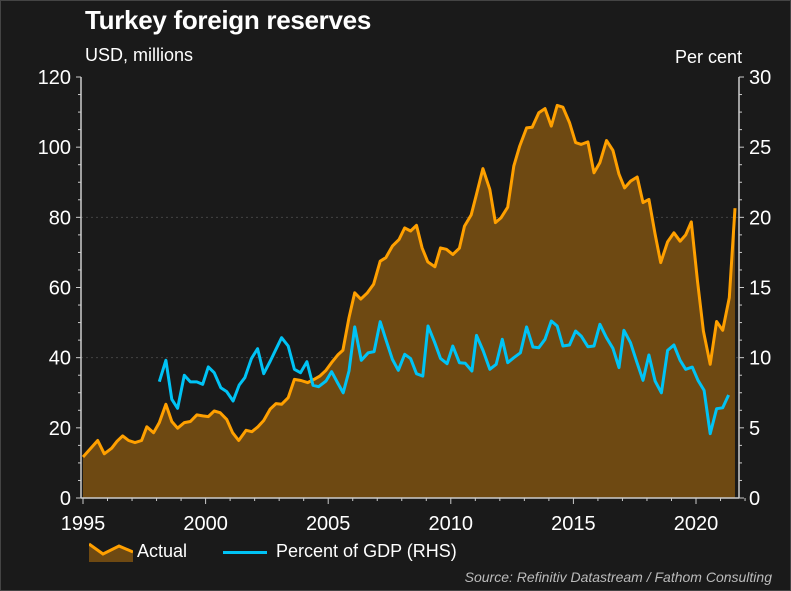  Describe the element at coordinates (754, 499) in the screenshot. I see `right-tick-label: 0` at that location.